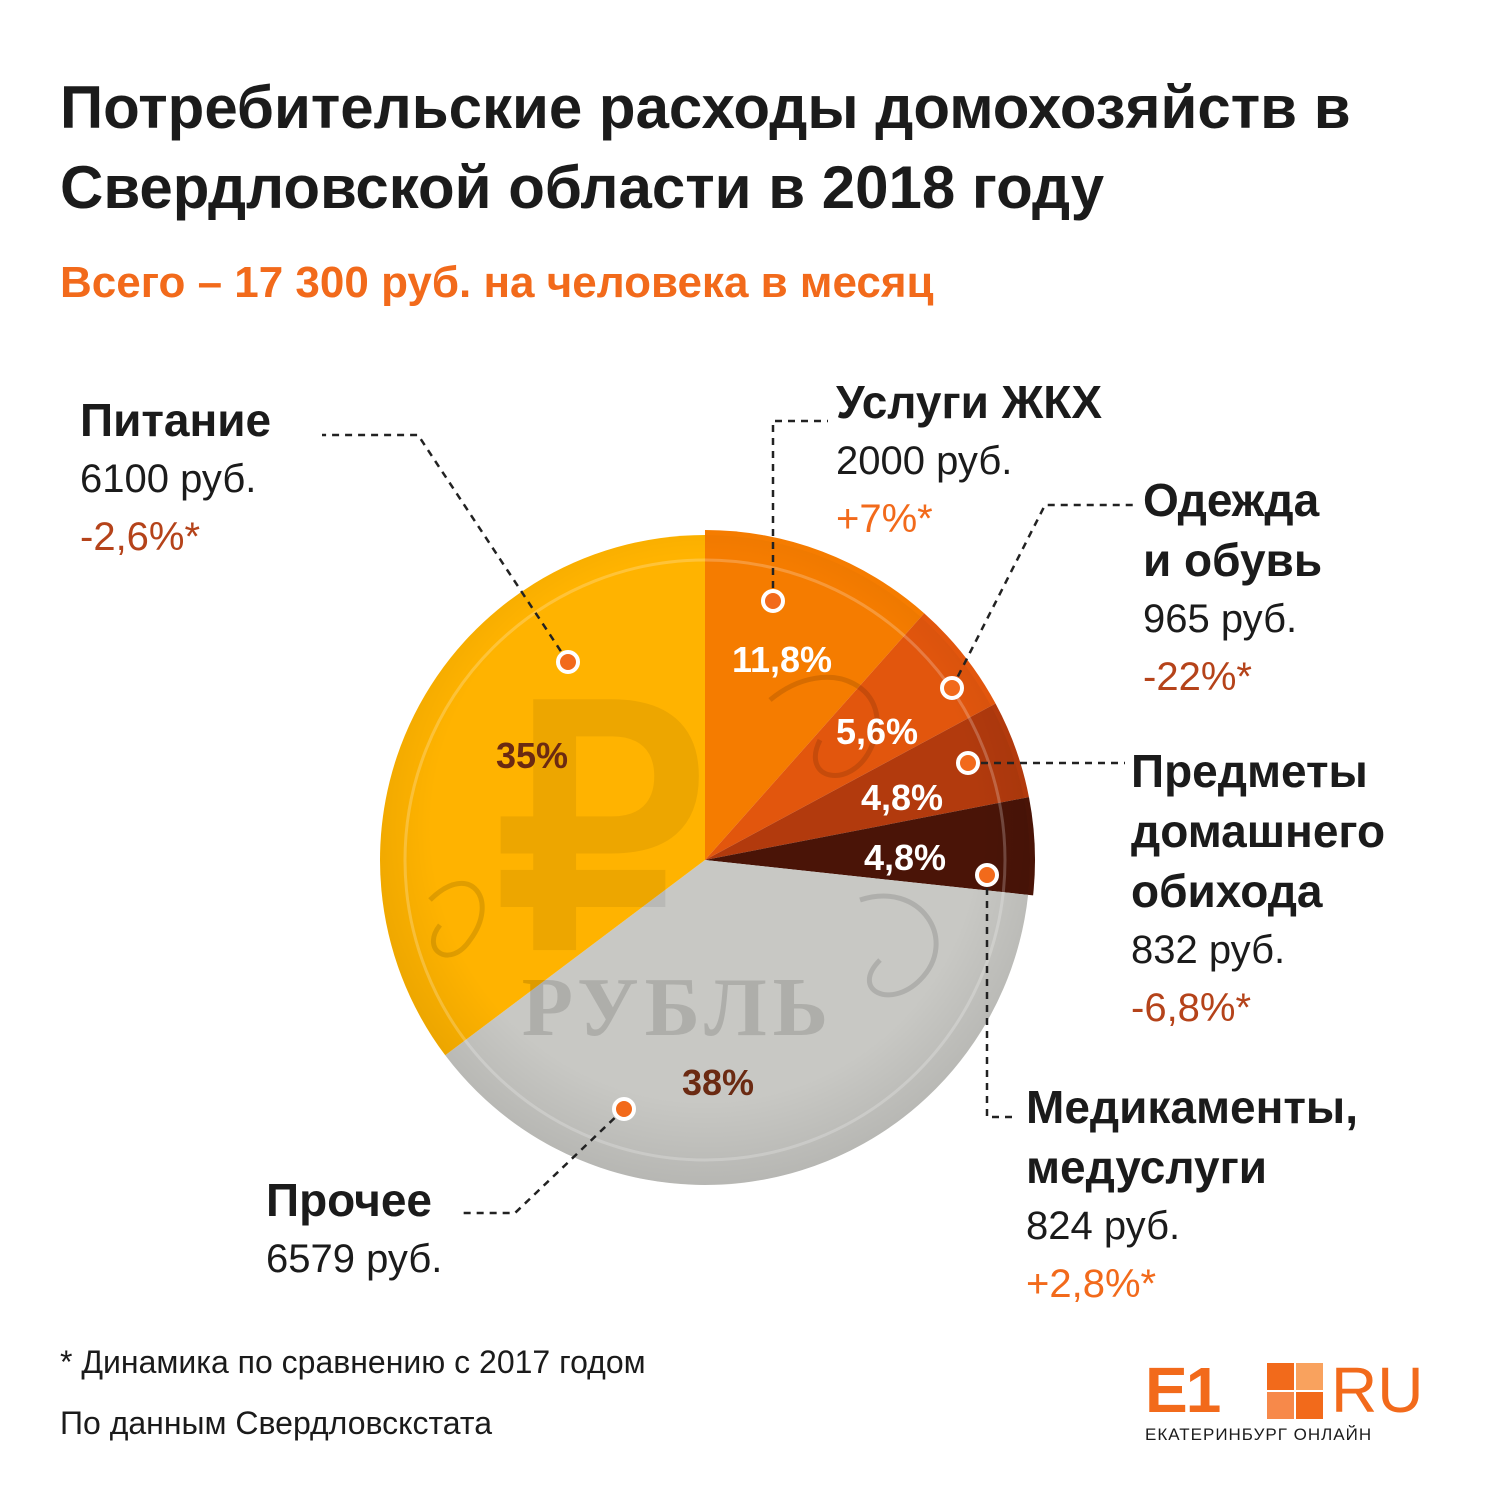 Image resolution: width=1500 pixels, height=1500 pixels. Describe the element at coordinates (884, 519) in the screenshot. I see `label-housing-change: +7%*` at that location.